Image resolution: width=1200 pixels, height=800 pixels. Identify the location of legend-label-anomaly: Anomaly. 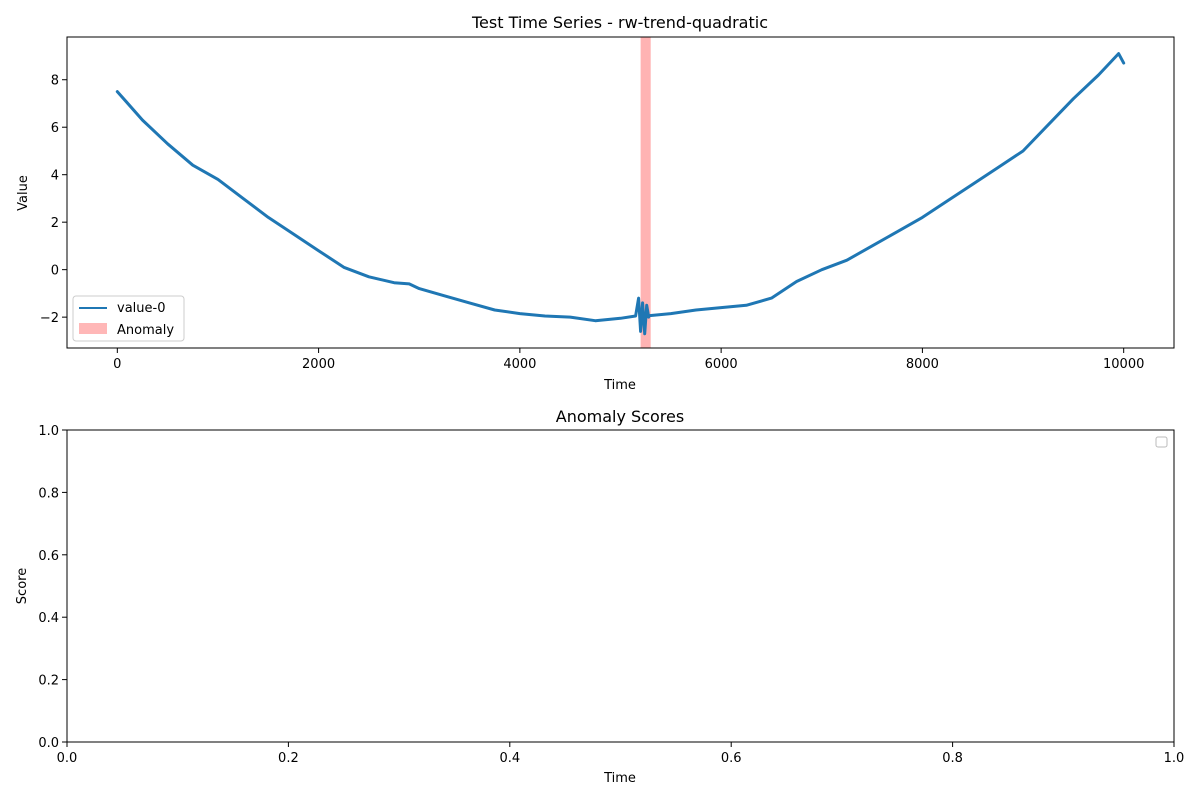
(145, 330).